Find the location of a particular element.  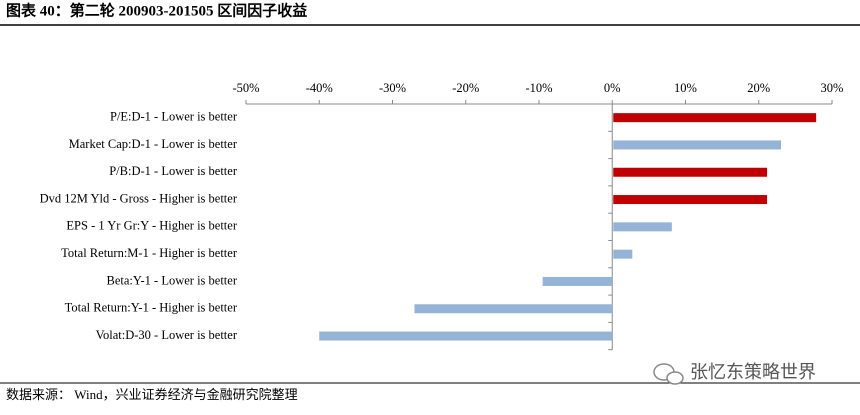

watermark: 张忆东策略世界 is located at coordinates (753, 372).